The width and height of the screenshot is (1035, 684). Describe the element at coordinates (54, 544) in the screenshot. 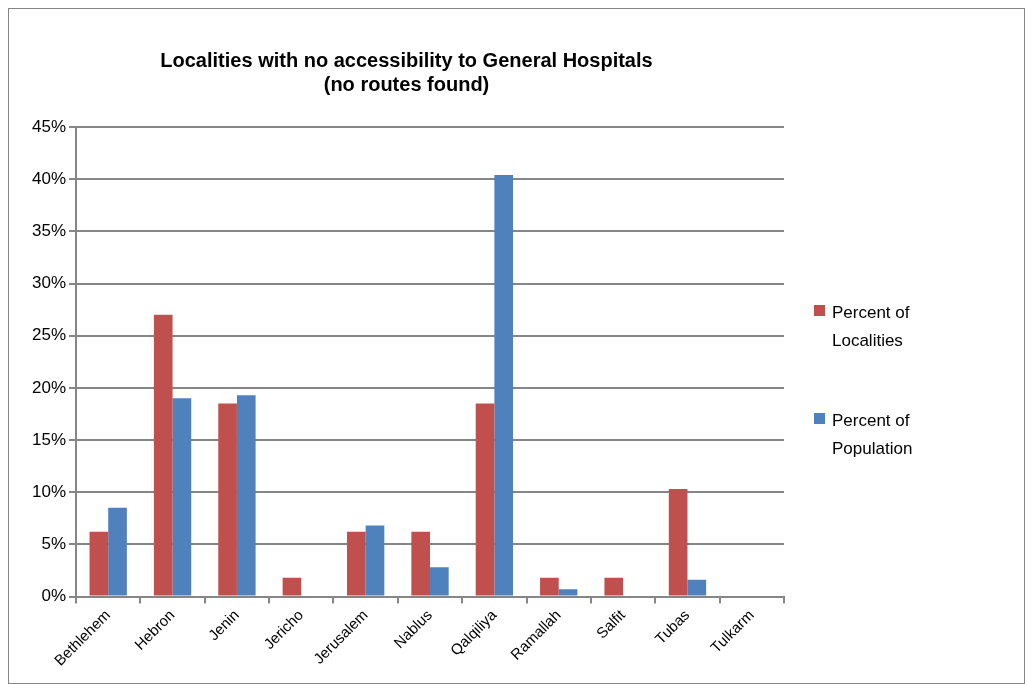

I see `y-tick-label: 5%` at that location.